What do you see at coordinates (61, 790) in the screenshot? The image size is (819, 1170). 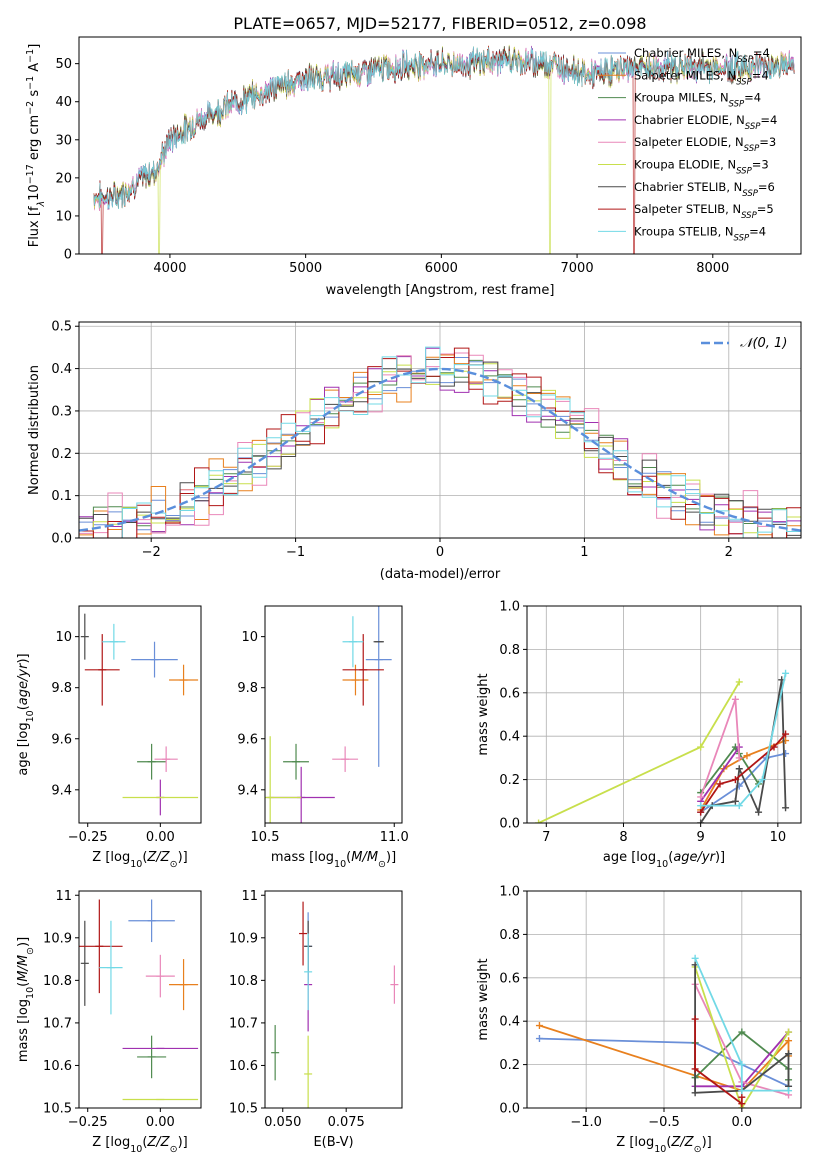 I see `y-tick-label: 9.4` at bounding box center [61, 790].